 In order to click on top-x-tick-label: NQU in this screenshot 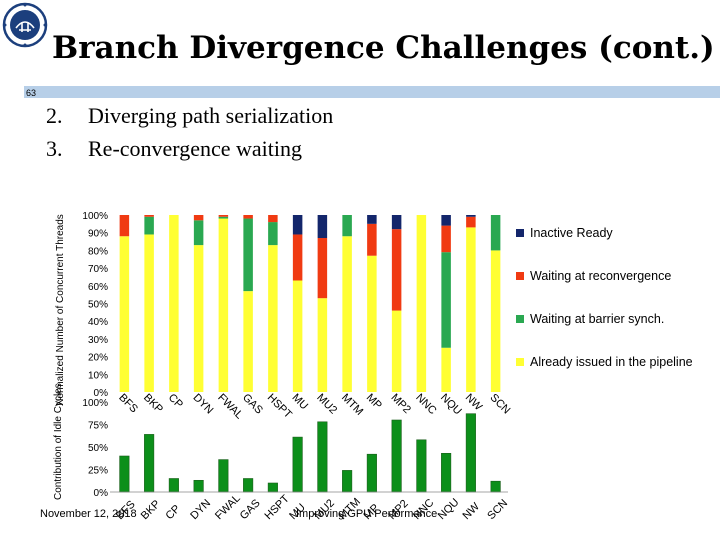, I will do `click(451, 405)`.